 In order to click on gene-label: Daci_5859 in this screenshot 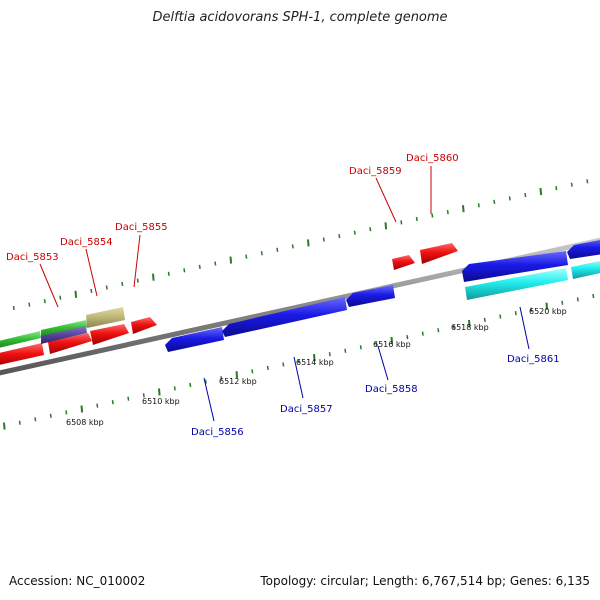, I will do `click(375, 171)`.